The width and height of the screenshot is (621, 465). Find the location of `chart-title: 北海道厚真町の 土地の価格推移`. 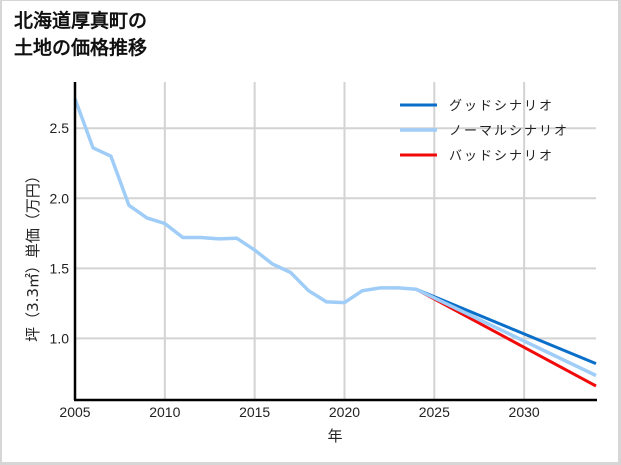

chart-title: 北海道厚真町の 土地の価格推移 is located at coordinates (80, 35).